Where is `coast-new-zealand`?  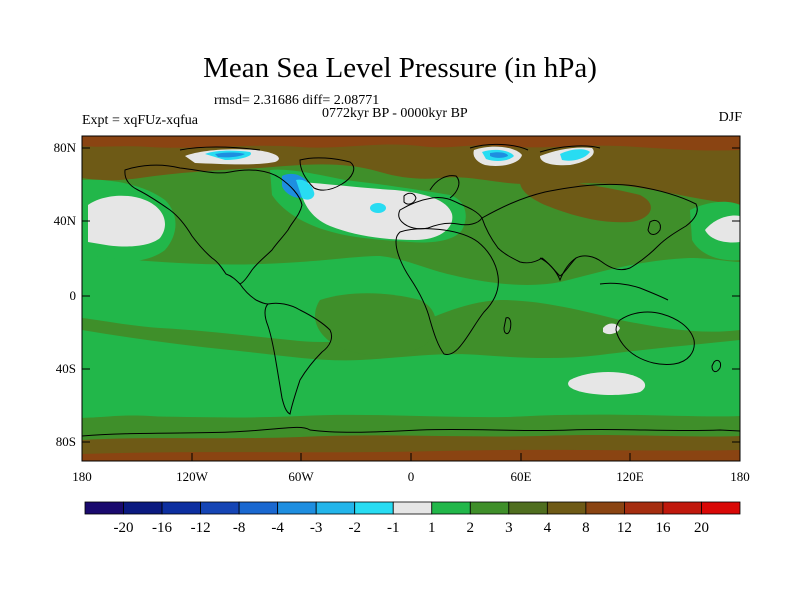 coast-new-zealand is located at coordinates (716, 366).